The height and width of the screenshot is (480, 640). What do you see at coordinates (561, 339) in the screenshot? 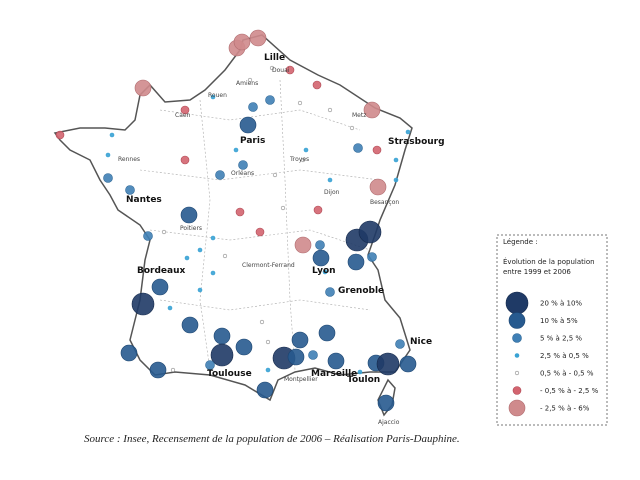
I see `legend-label: 5 % à 2,5 %` at bounding box center [561, 339].